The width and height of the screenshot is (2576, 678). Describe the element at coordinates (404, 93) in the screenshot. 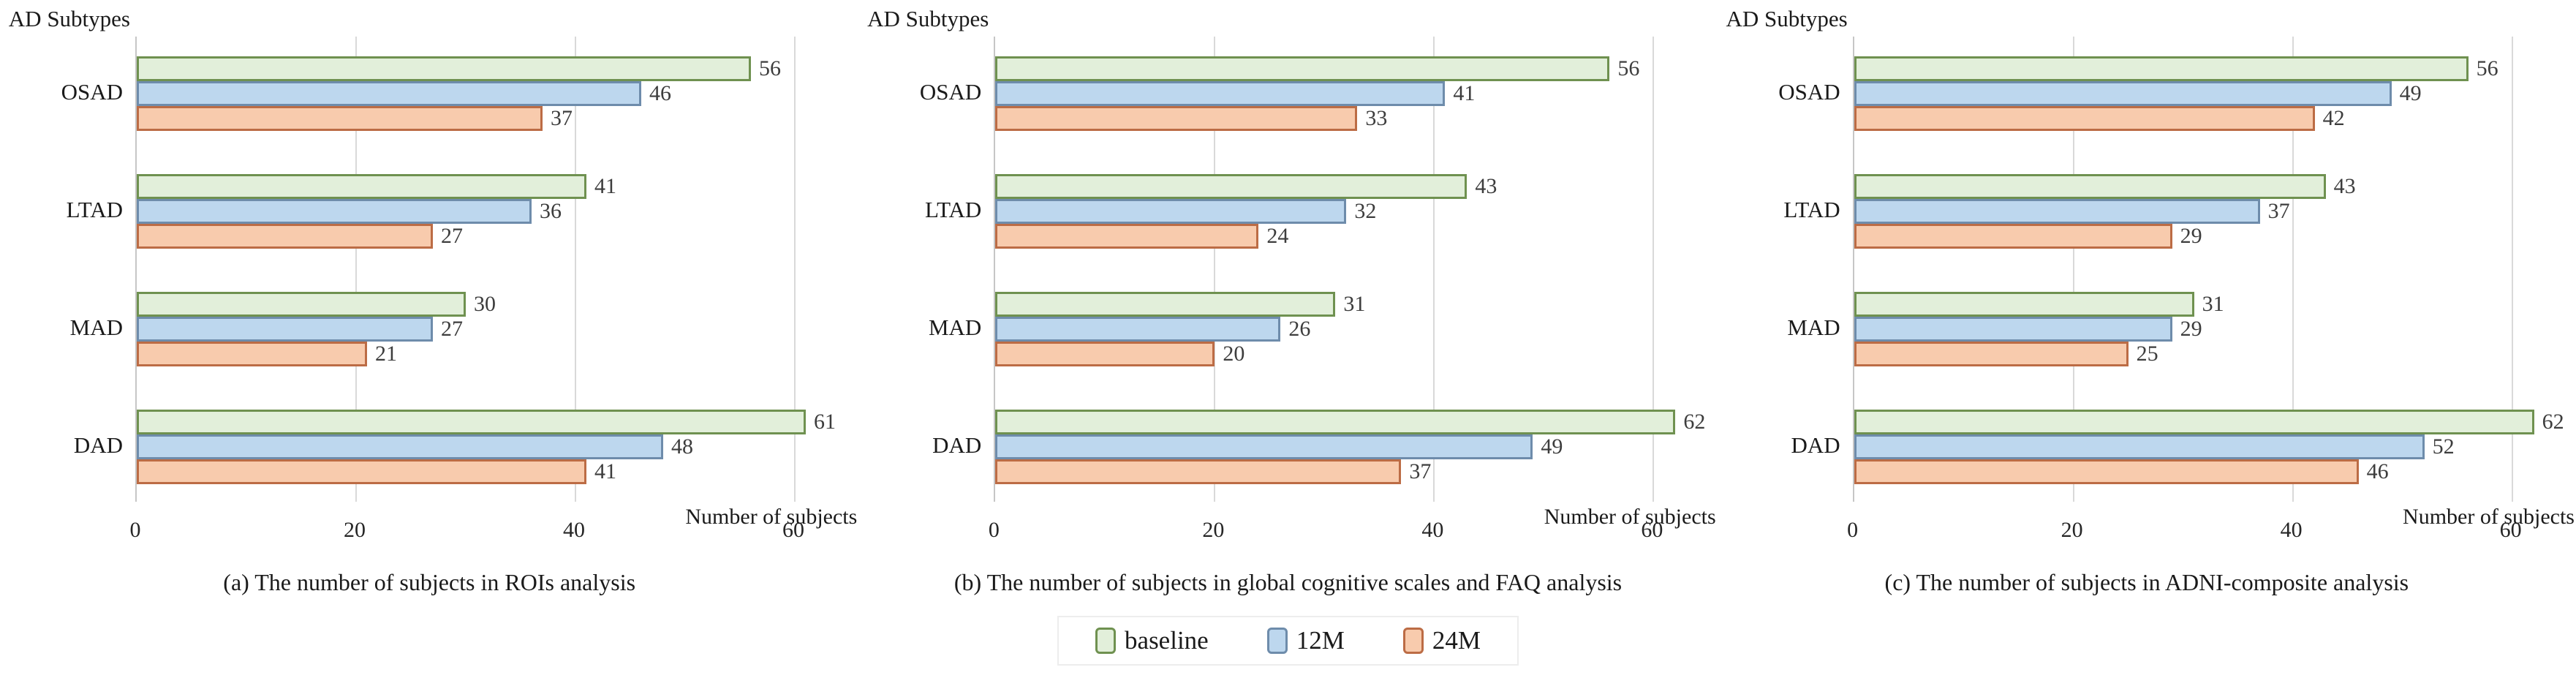

I see `bar-12m-osad: 46` at that location.